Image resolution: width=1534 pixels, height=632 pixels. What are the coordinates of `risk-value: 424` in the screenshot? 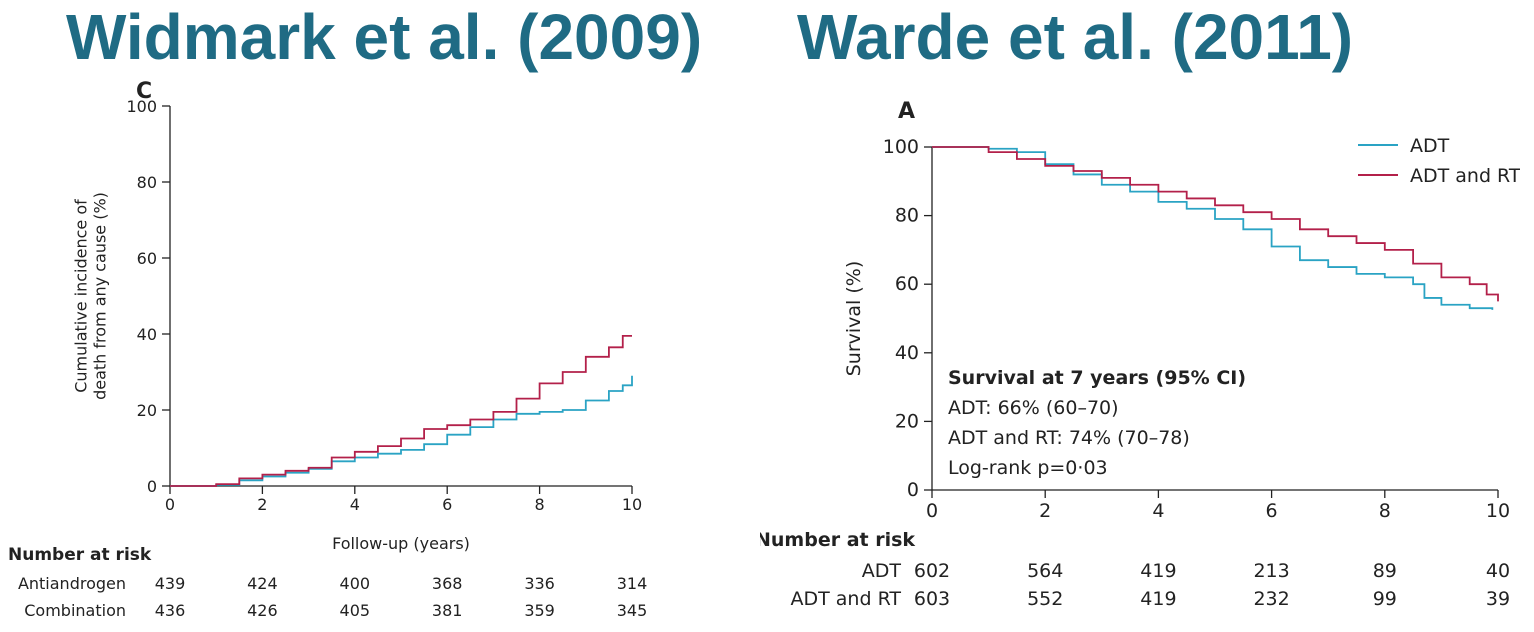 It's located at (262, 583).